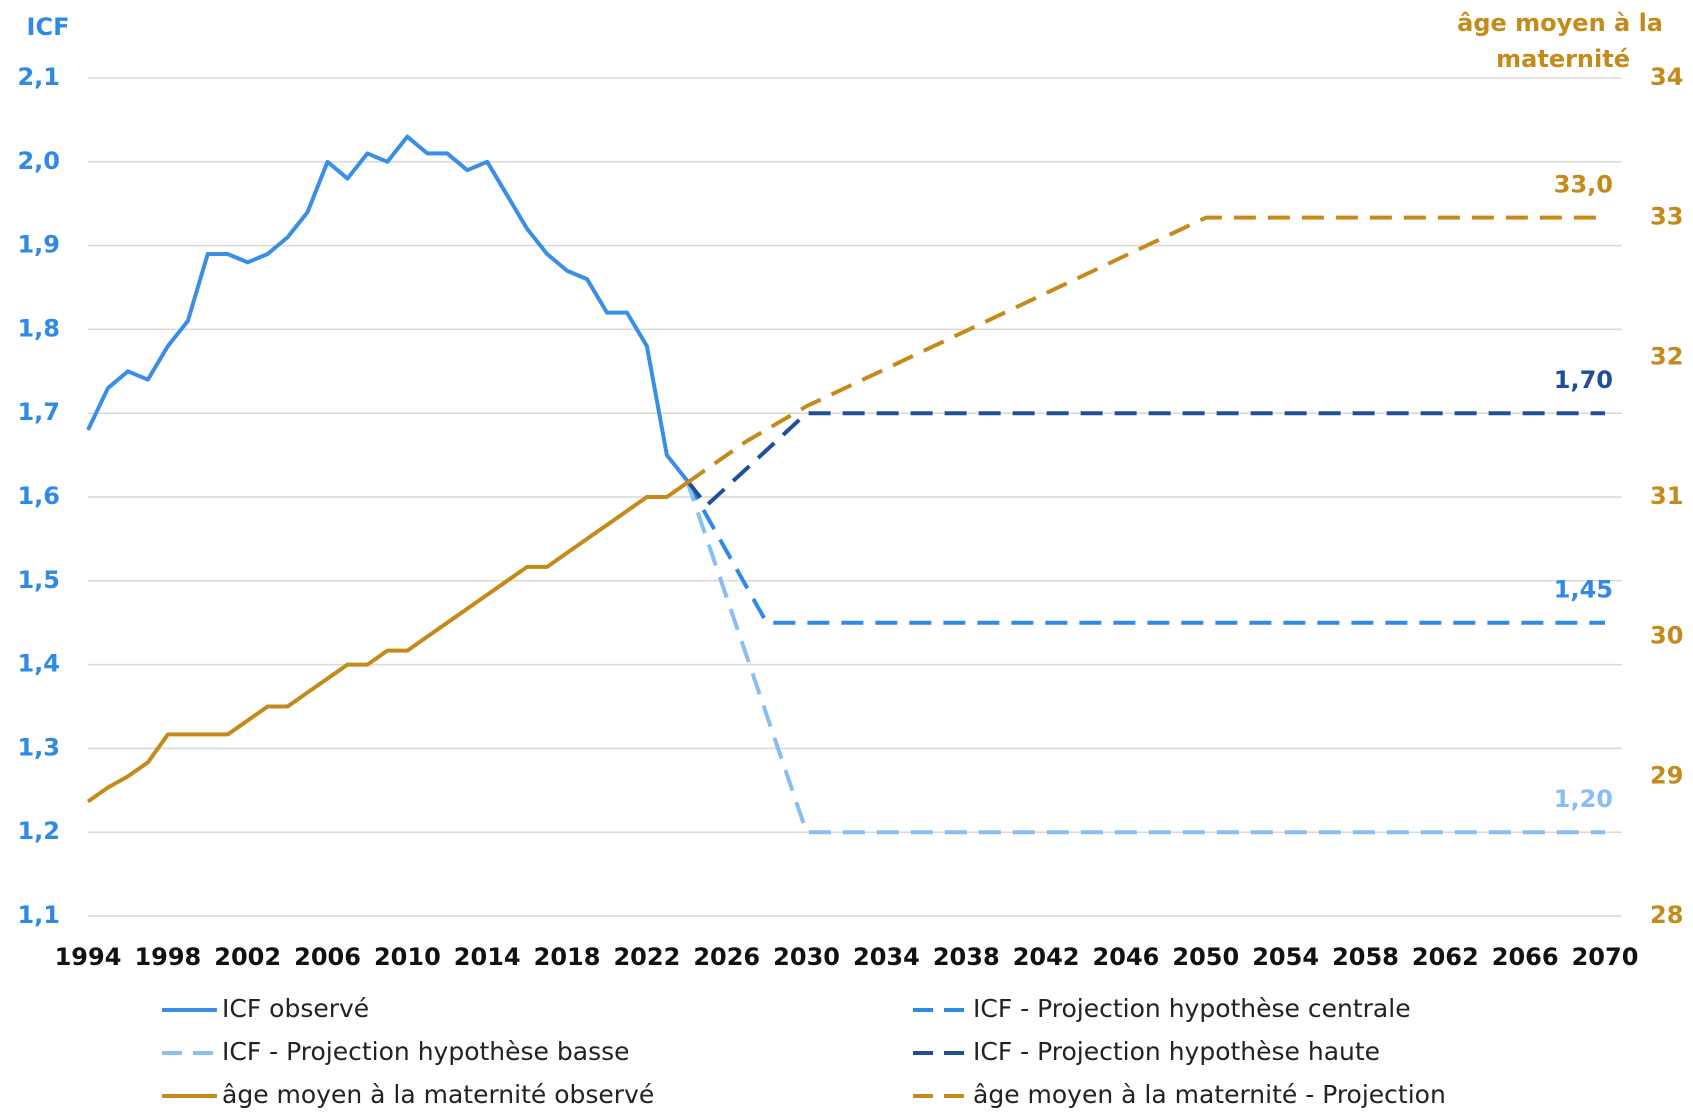  Describe the element at coordinates (1583, 380) in the screenshot. I see `data-label: 1,70` at that location.